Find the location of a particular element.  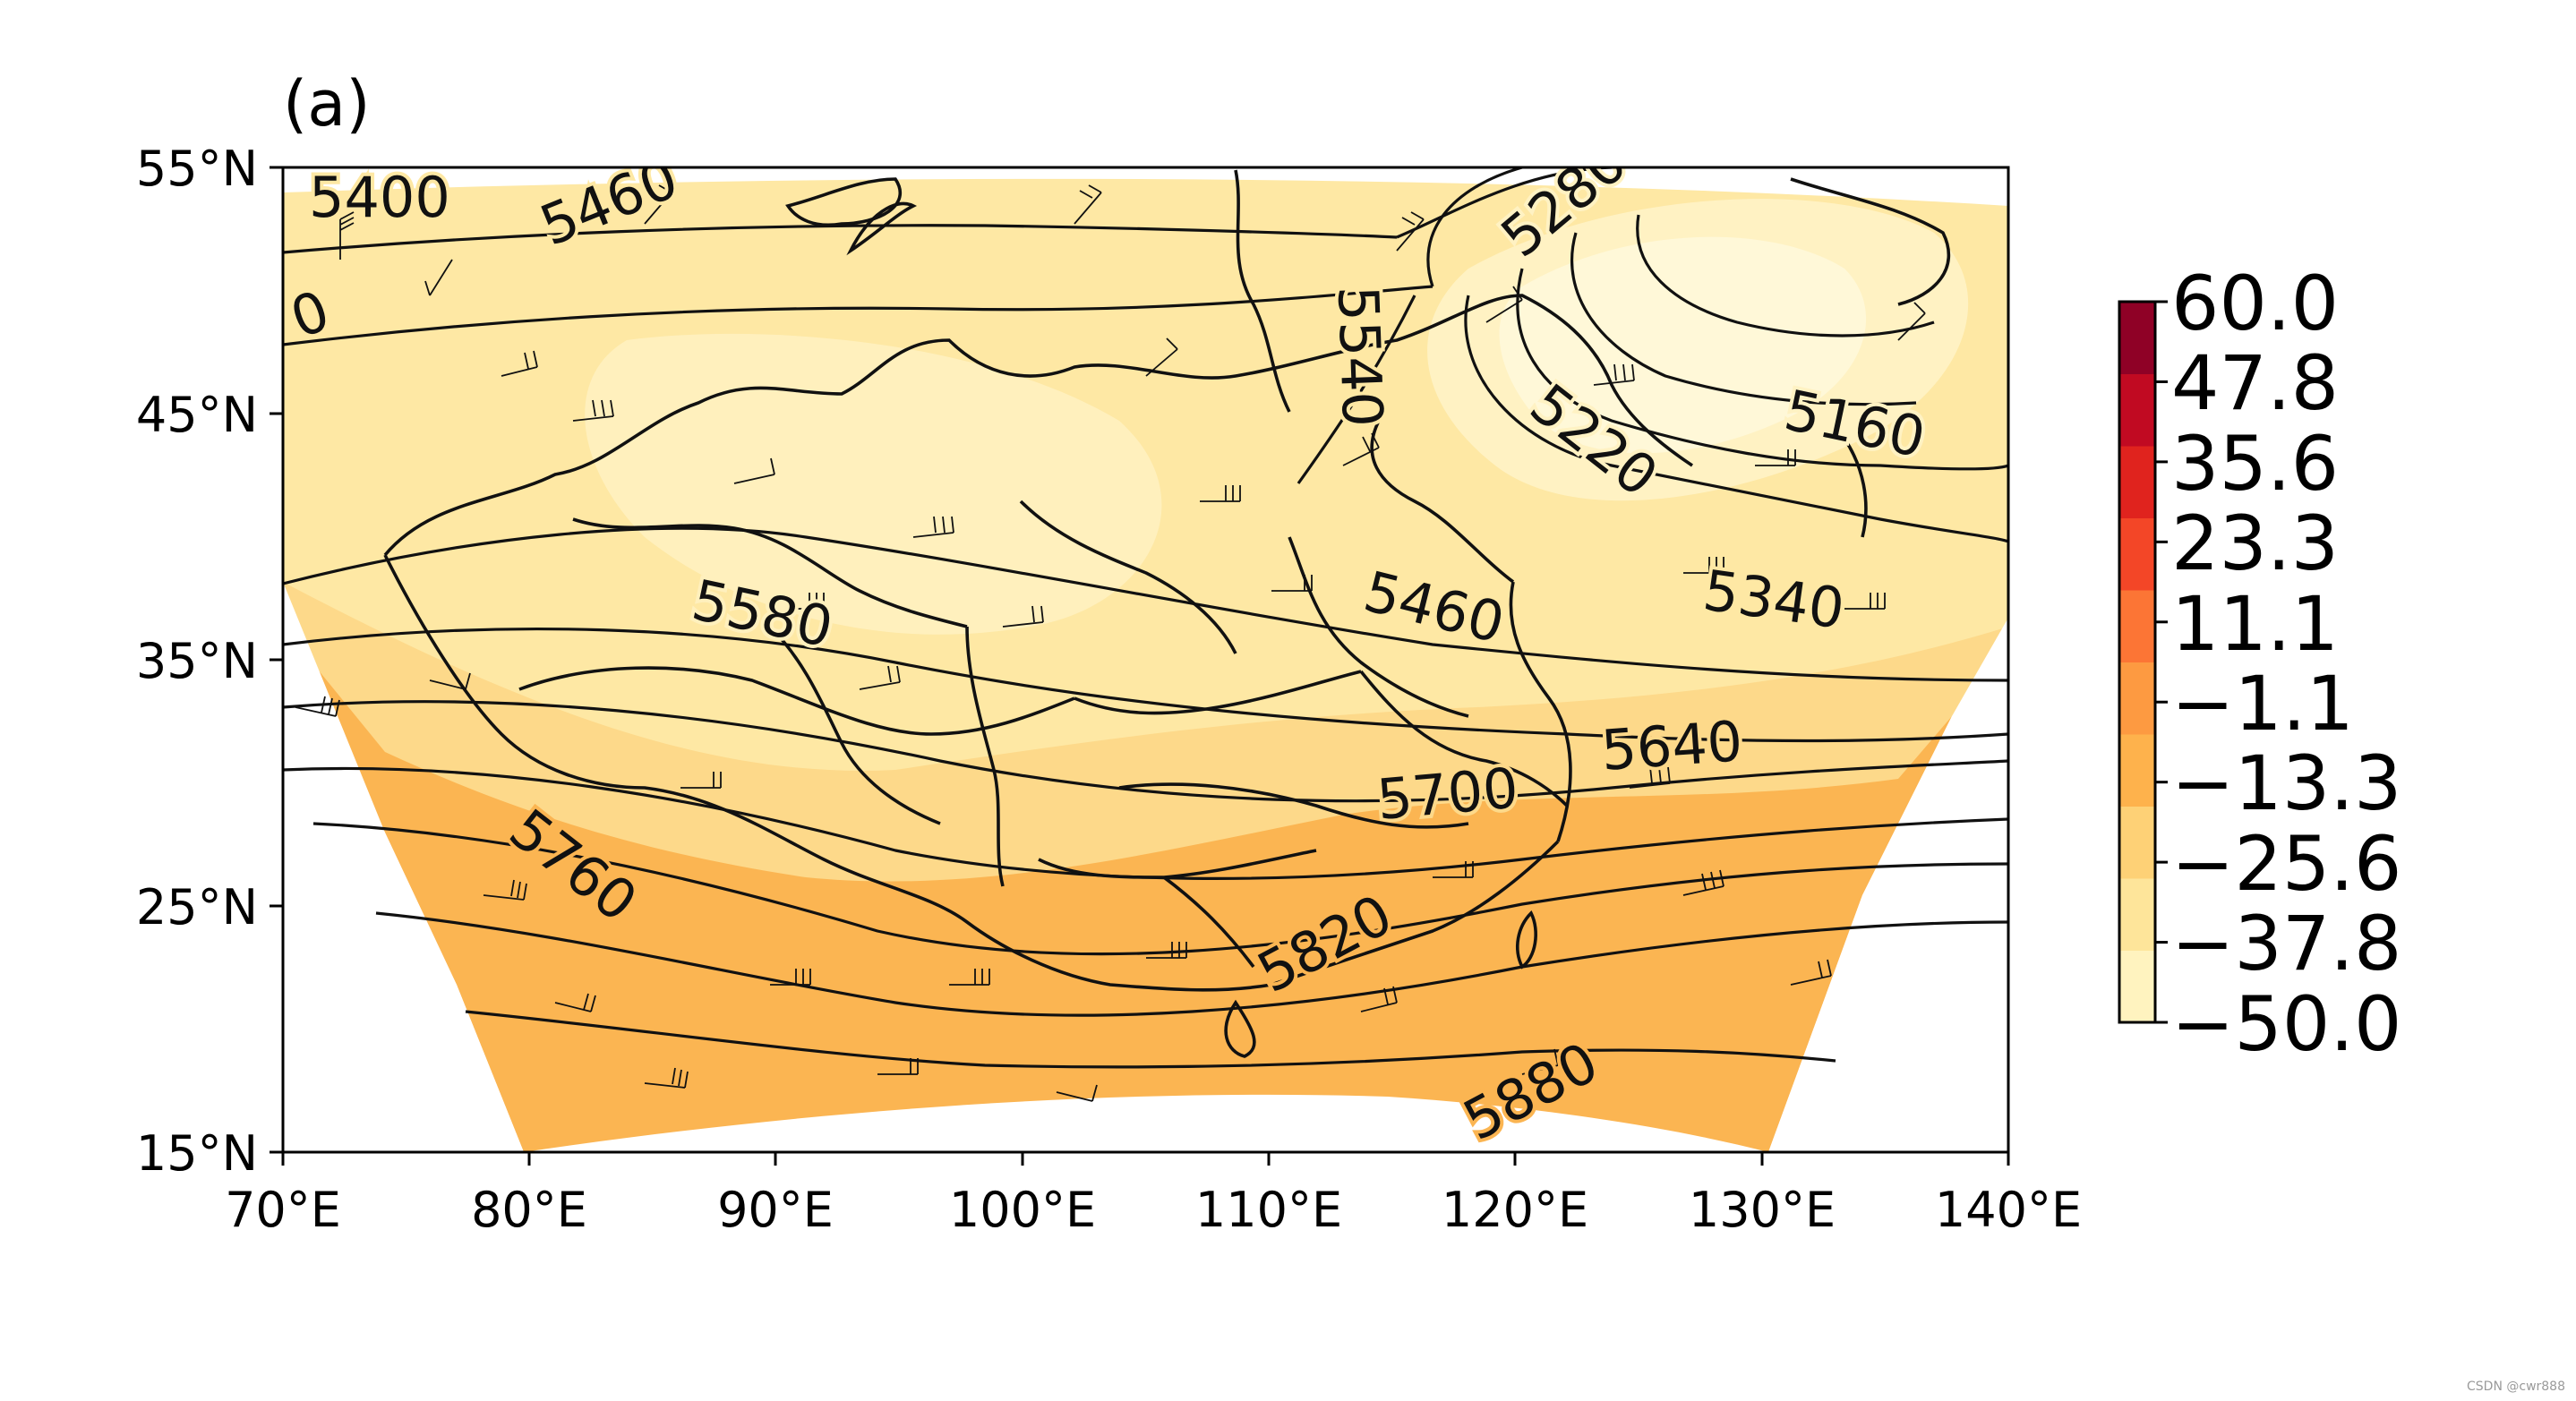

x-axis is located at coordinates (1145, 1159).